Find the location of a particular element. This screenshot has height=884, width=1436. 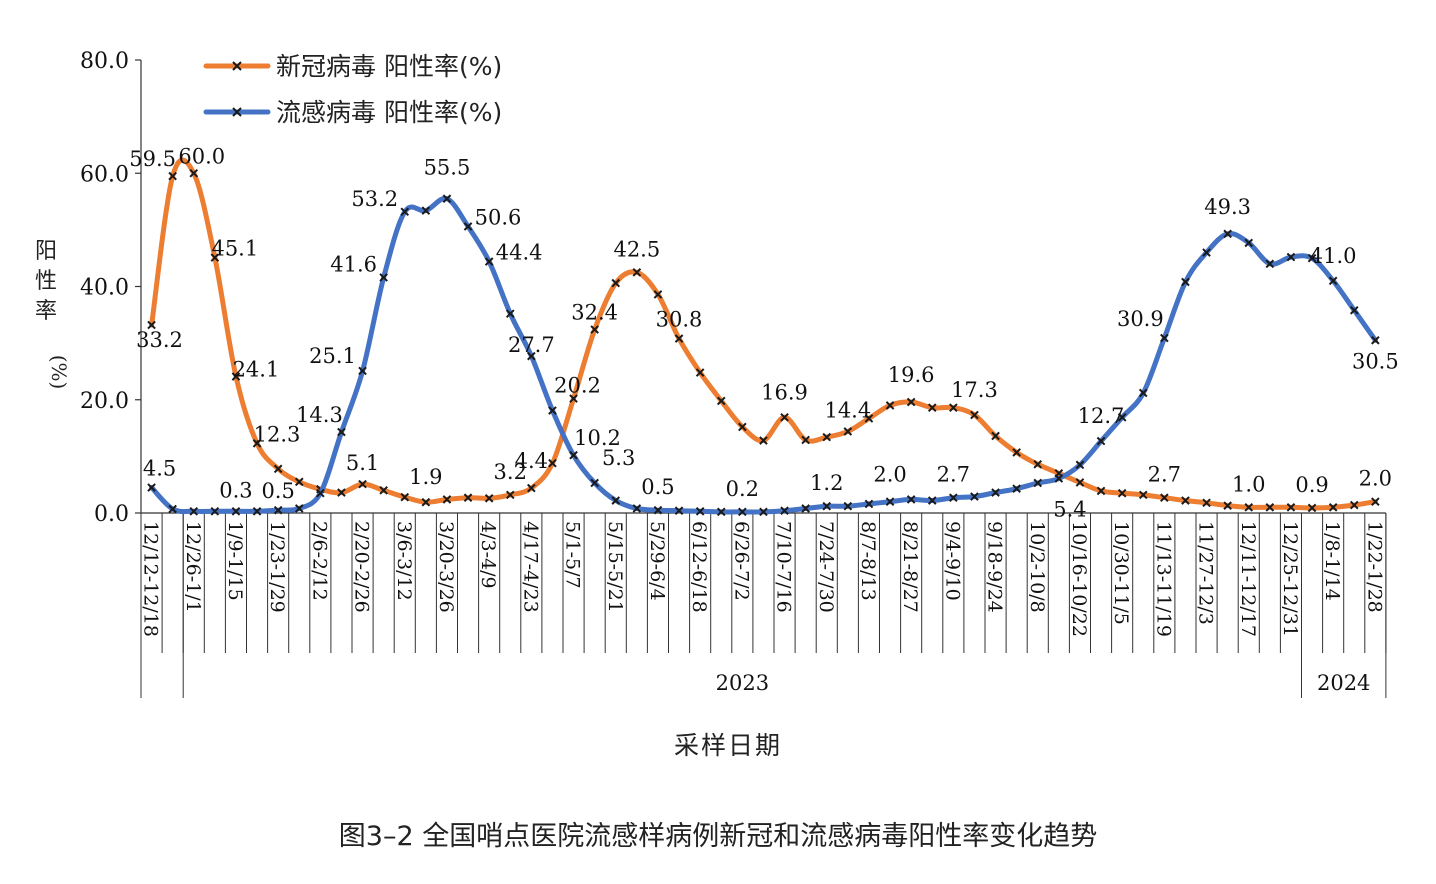

flu-data-label: 41.6 is located at coordinates (353, 264).